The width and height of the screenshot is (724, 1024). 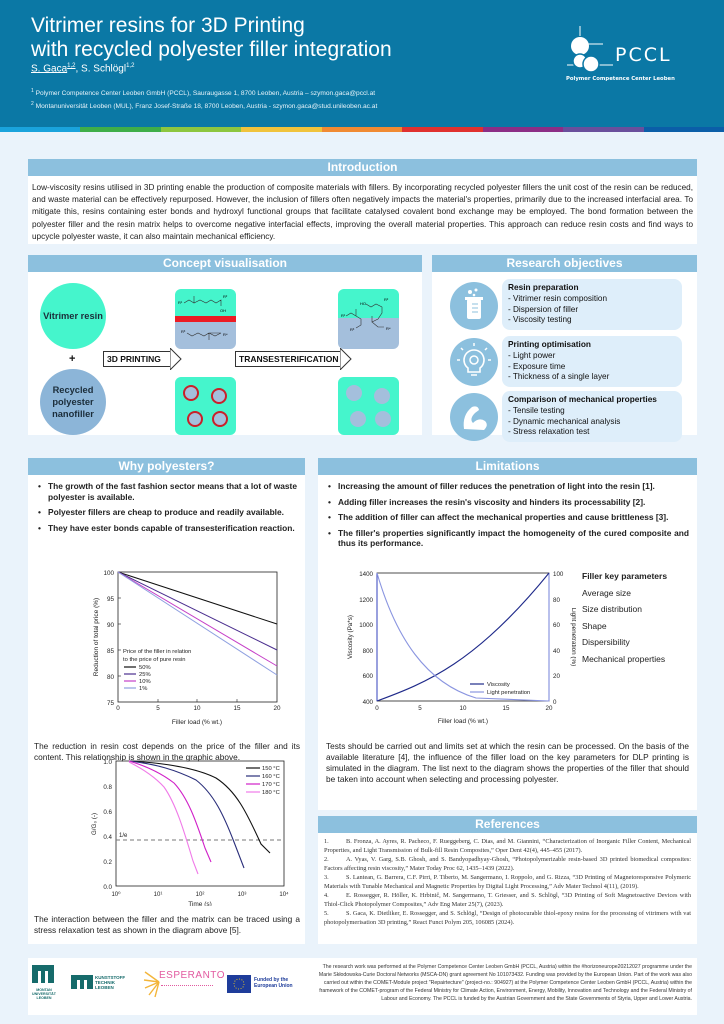 What do you see at coordinates (107, 862) in the screenshot?
I see `svg-text: 0.2` at bounding box center [107, 862].